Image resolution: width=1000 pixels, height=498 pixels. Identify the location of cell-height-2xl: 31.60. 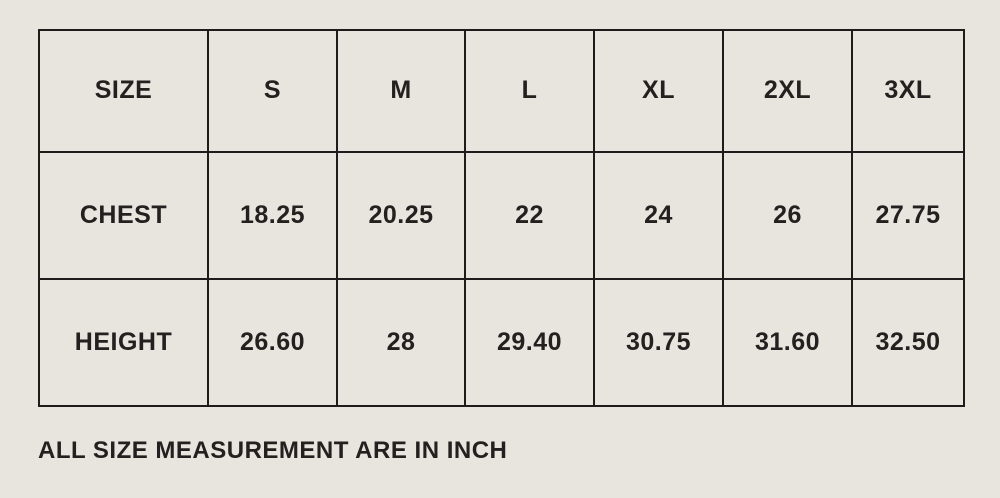
(787, 342).